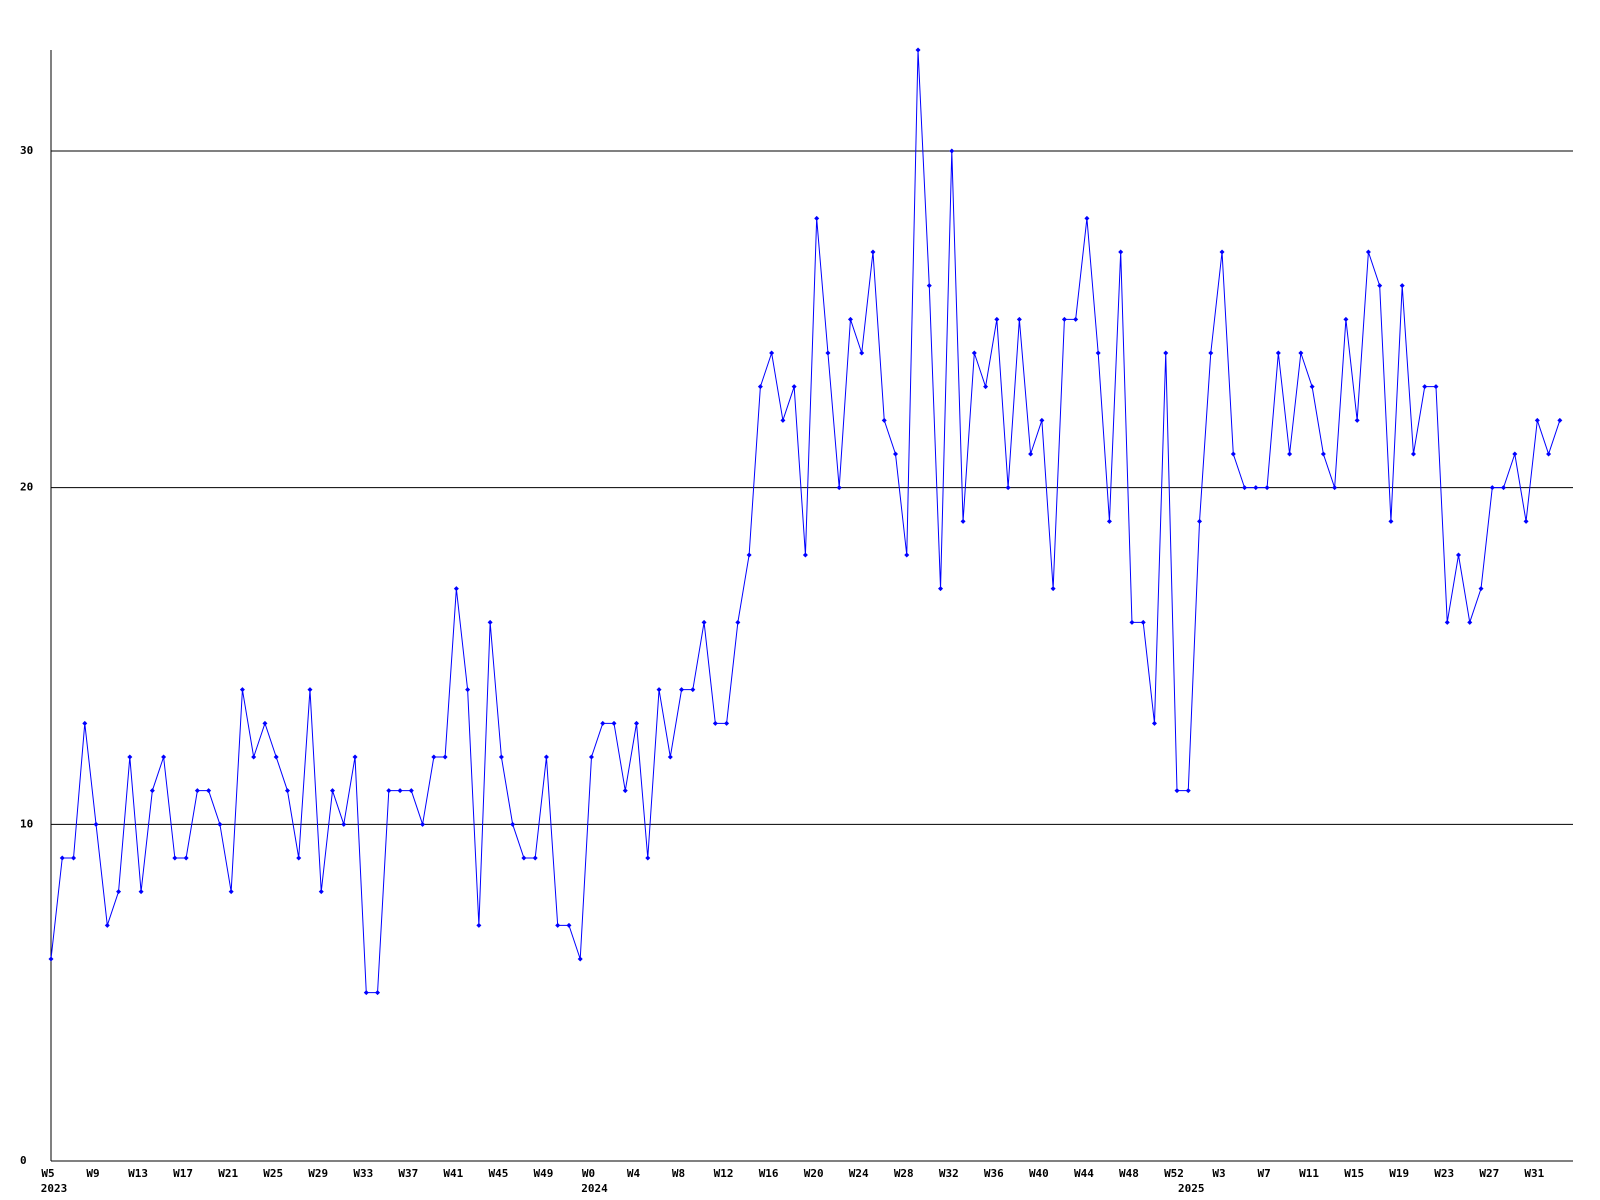 Image resolution: width=1600 pixels, height=1200 pixels. I want to click on y-tick-label: 10, so click(26, 823).